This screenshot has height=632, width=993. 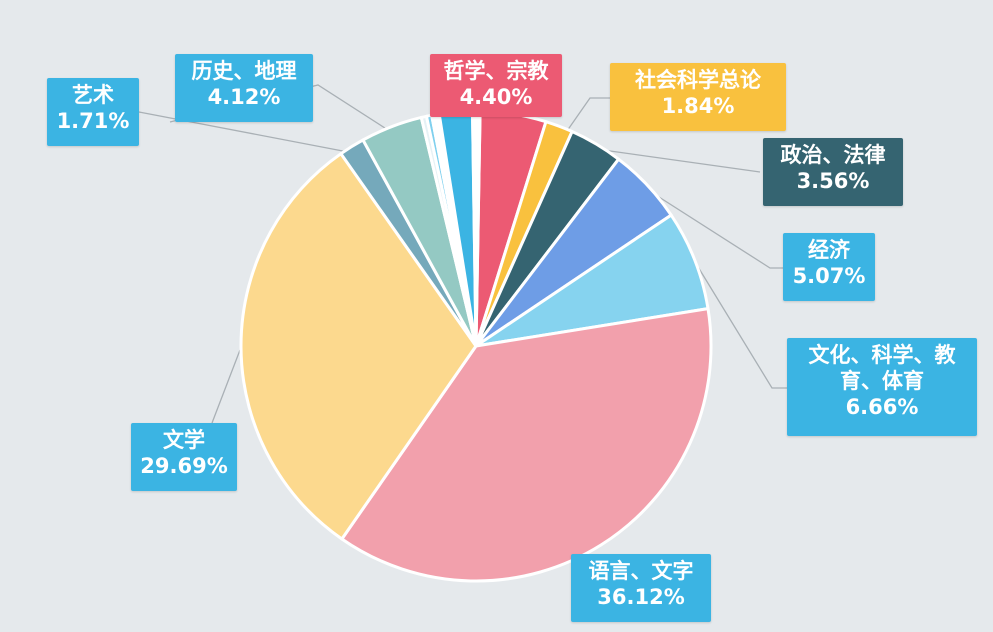 I want to click on data-label-6: 文学 29.69%, so click(x=184, y=457).